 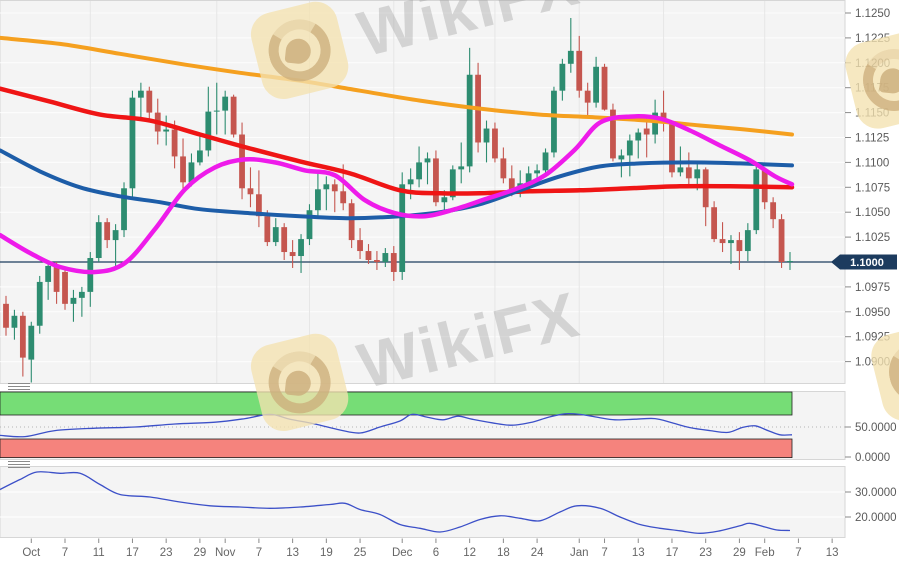 I want to click on current-price-tag: 1.1000, so click(x=864, y=262).